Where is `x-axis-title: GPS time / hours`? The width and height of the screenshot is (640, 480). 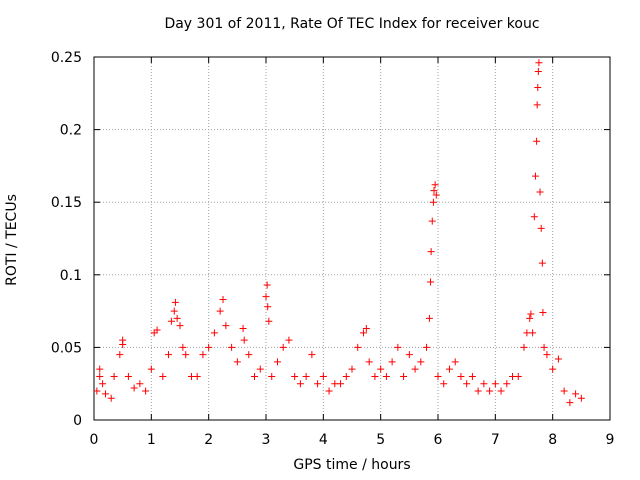 x-axis-title: GPS time / hours is located at coordinates (352, 465).